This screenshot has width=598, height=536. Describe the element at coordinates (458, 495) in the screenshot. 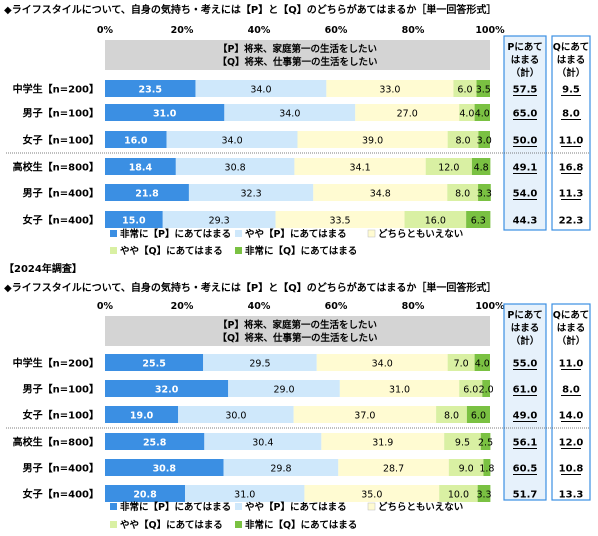

I see `chart2-data-label: 10.0` at that location.